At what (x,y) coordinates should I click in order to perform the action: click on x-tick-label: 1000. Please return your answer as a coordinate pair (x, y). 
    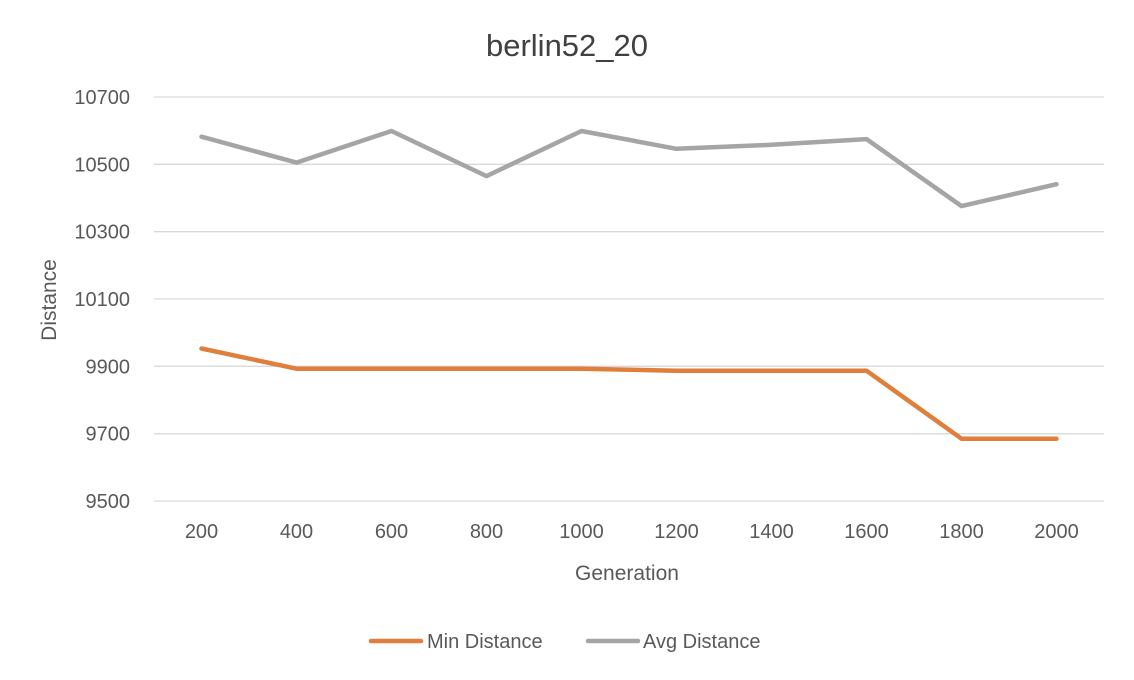
    Looking at the image, I should click on (581, 532).